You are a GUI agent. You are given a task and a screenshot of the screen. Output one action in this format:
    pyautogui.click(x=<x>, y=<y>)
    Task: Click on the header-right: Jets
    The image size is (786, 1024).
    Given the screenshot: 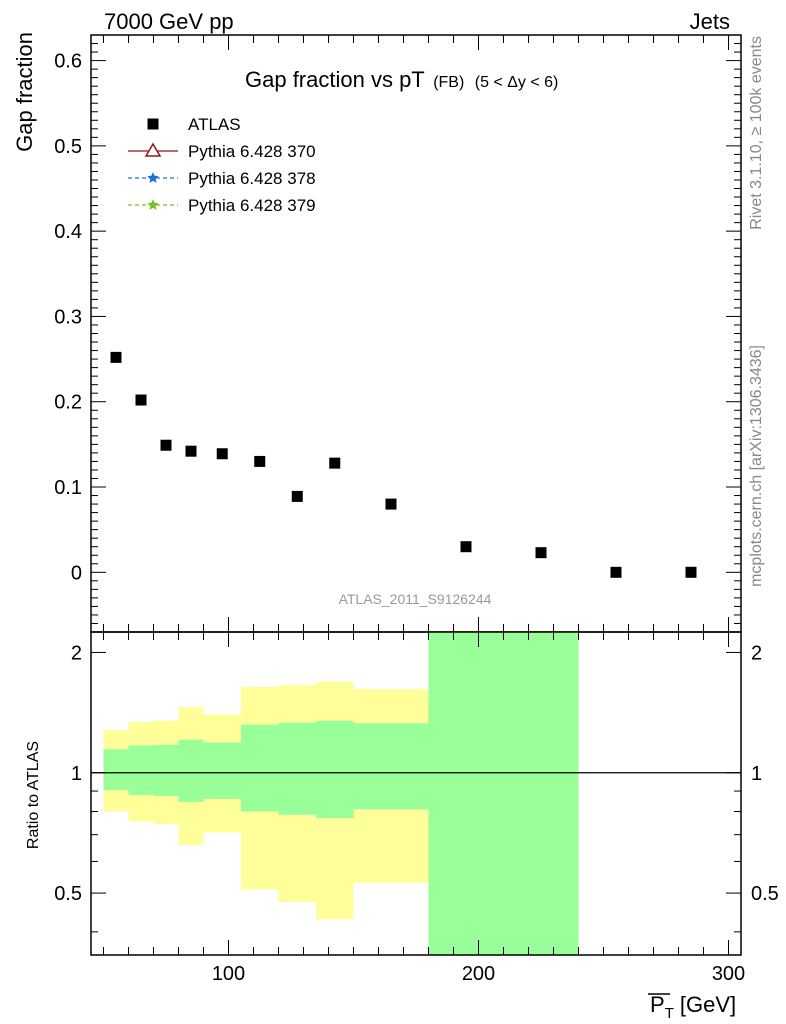 What is the action you would take?
    pyautogui.click(x=710, y=21)
    